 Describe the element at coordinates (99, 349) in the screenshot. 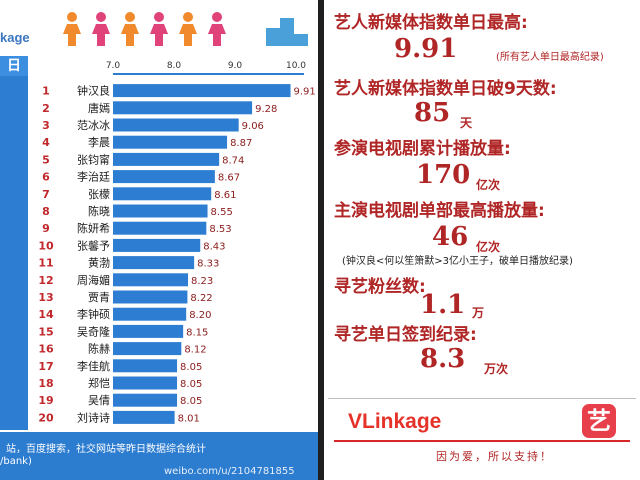

I see `category-label: 陈赫` at that location.